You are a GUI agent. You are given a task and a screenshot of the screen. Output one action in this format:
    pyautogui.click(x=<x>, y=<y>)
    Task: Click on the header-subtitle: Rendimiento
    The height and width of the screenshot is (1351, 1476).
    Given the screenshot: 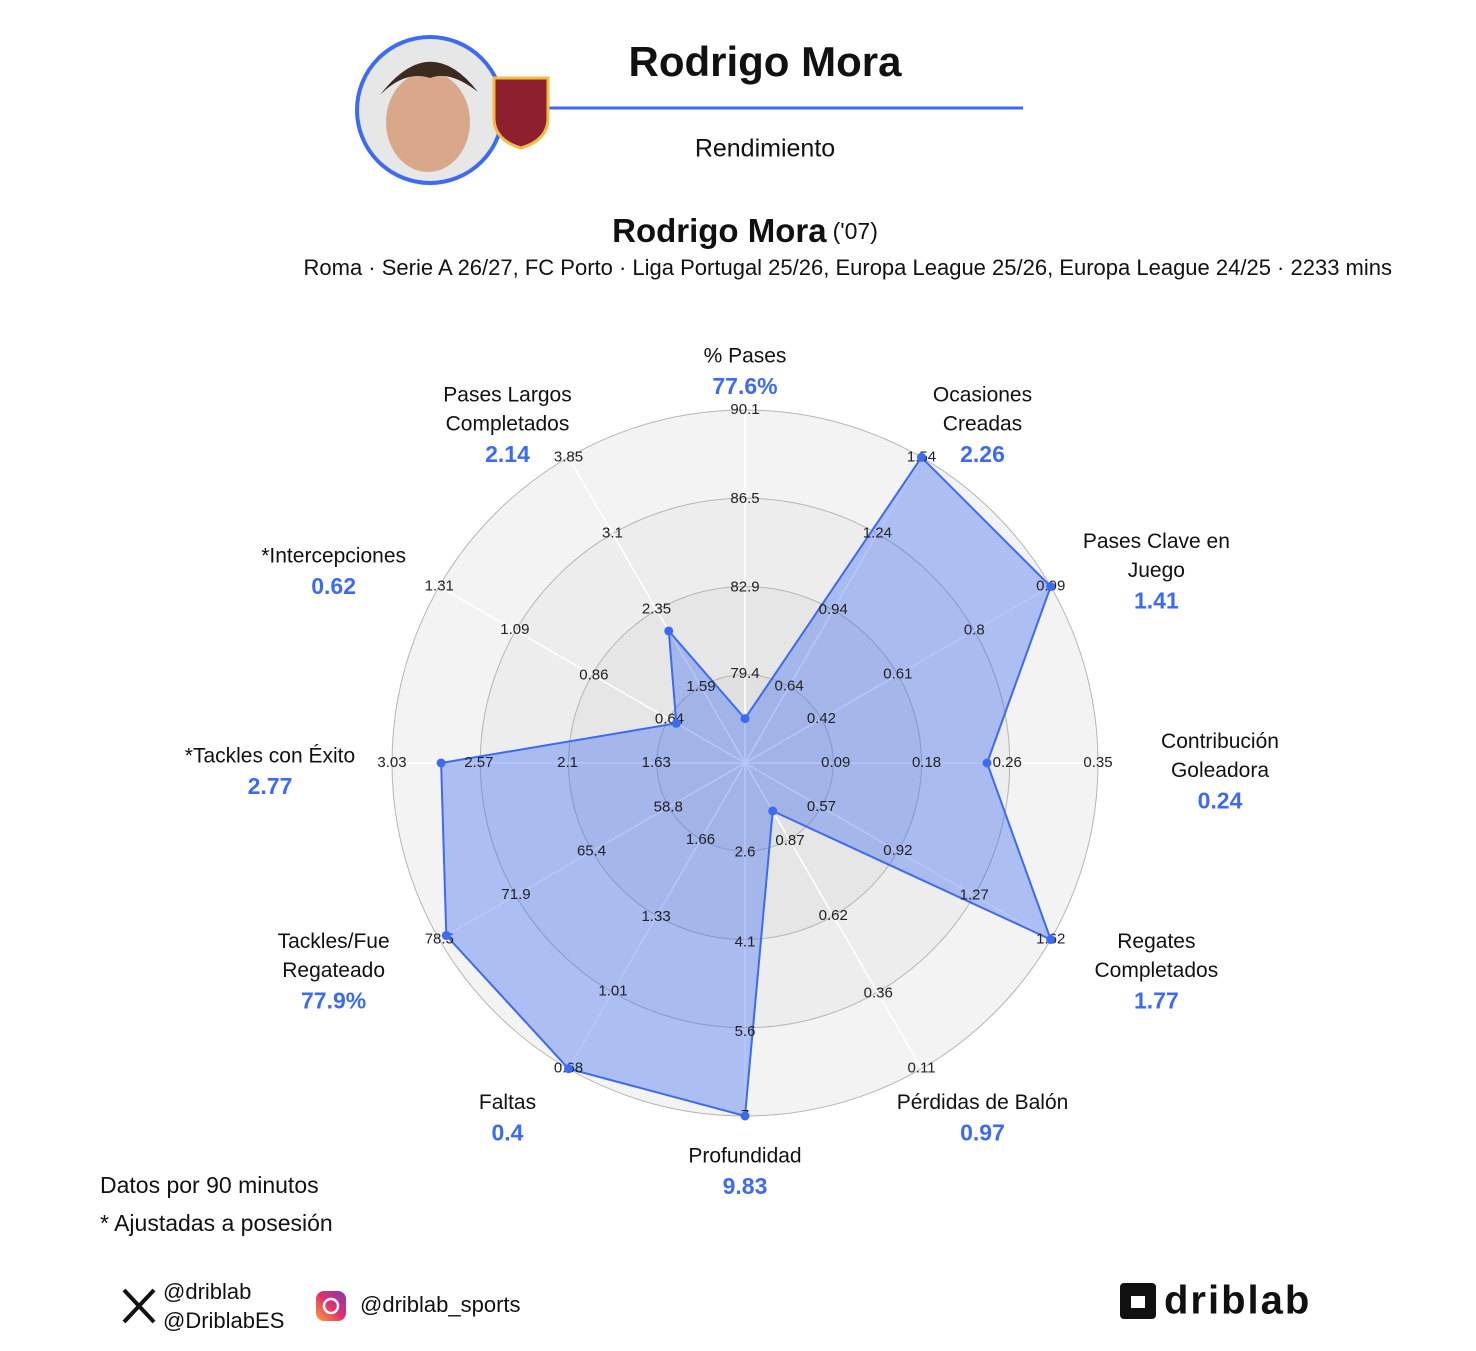 What is the action you would take?
    pyautogui.click(x=765, y=149)
    